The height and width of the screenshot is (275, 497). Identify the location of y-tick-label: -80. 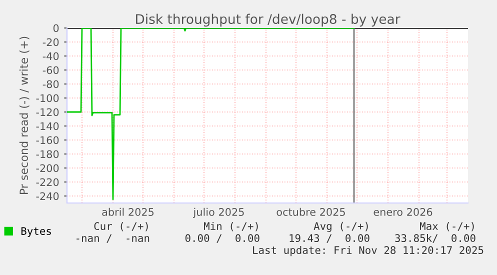
(50, 84).